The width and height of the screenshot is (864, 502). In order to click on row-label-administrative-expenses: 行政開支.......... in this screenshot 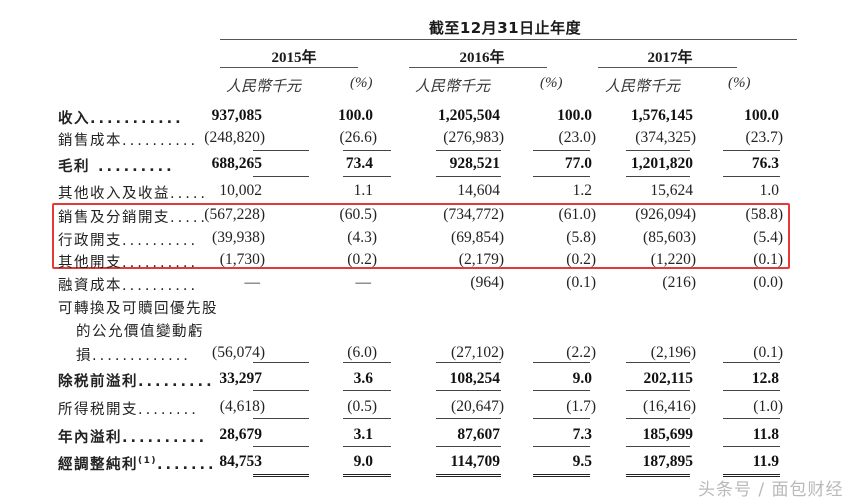, I will do `click(128, 241)`.